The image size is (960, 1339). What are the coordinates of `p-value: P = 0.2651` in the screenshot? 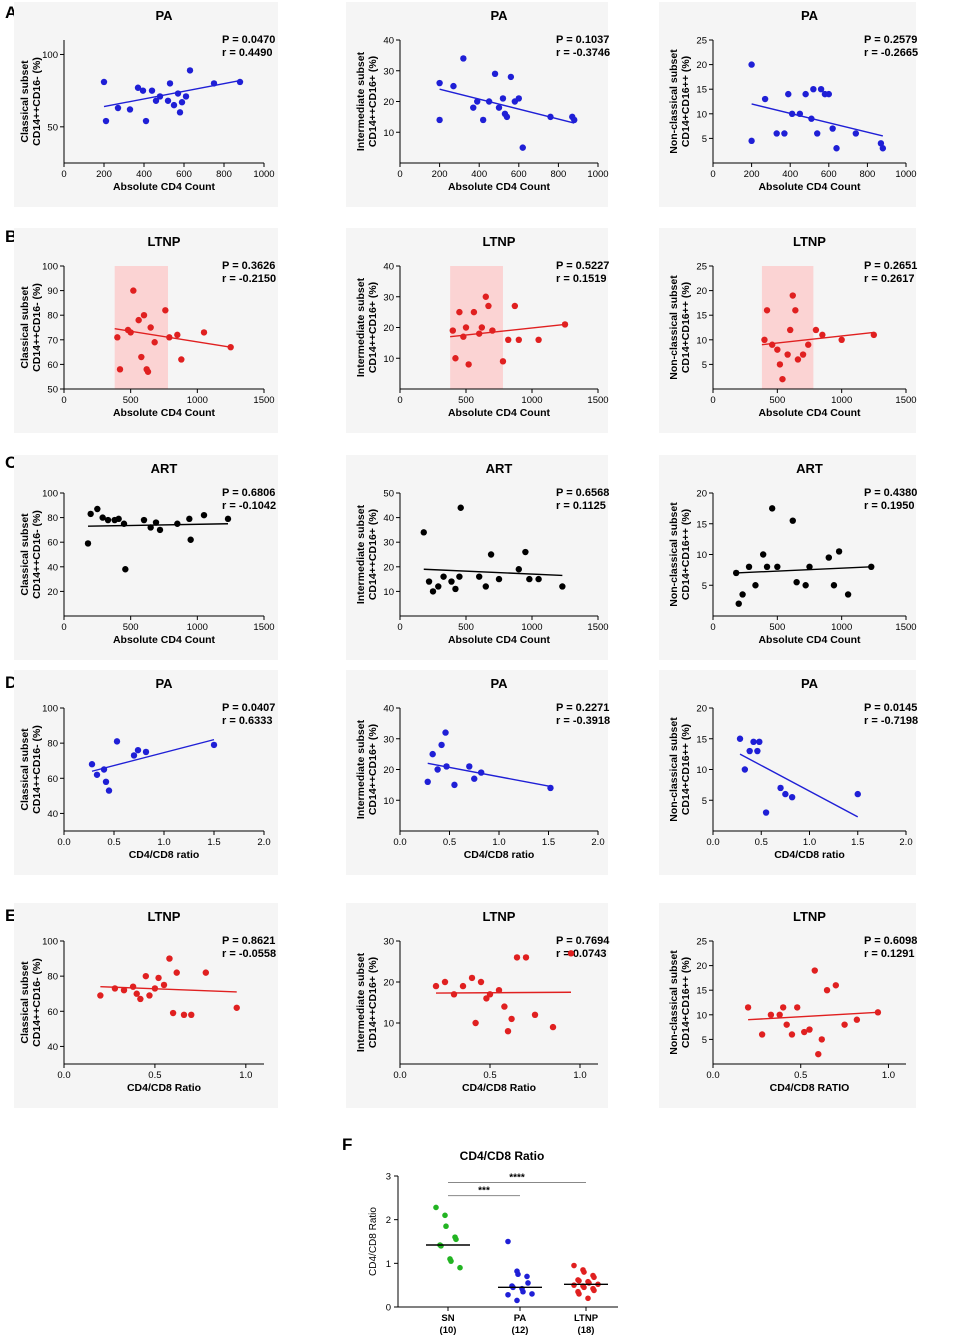 It's located at (890, 266).